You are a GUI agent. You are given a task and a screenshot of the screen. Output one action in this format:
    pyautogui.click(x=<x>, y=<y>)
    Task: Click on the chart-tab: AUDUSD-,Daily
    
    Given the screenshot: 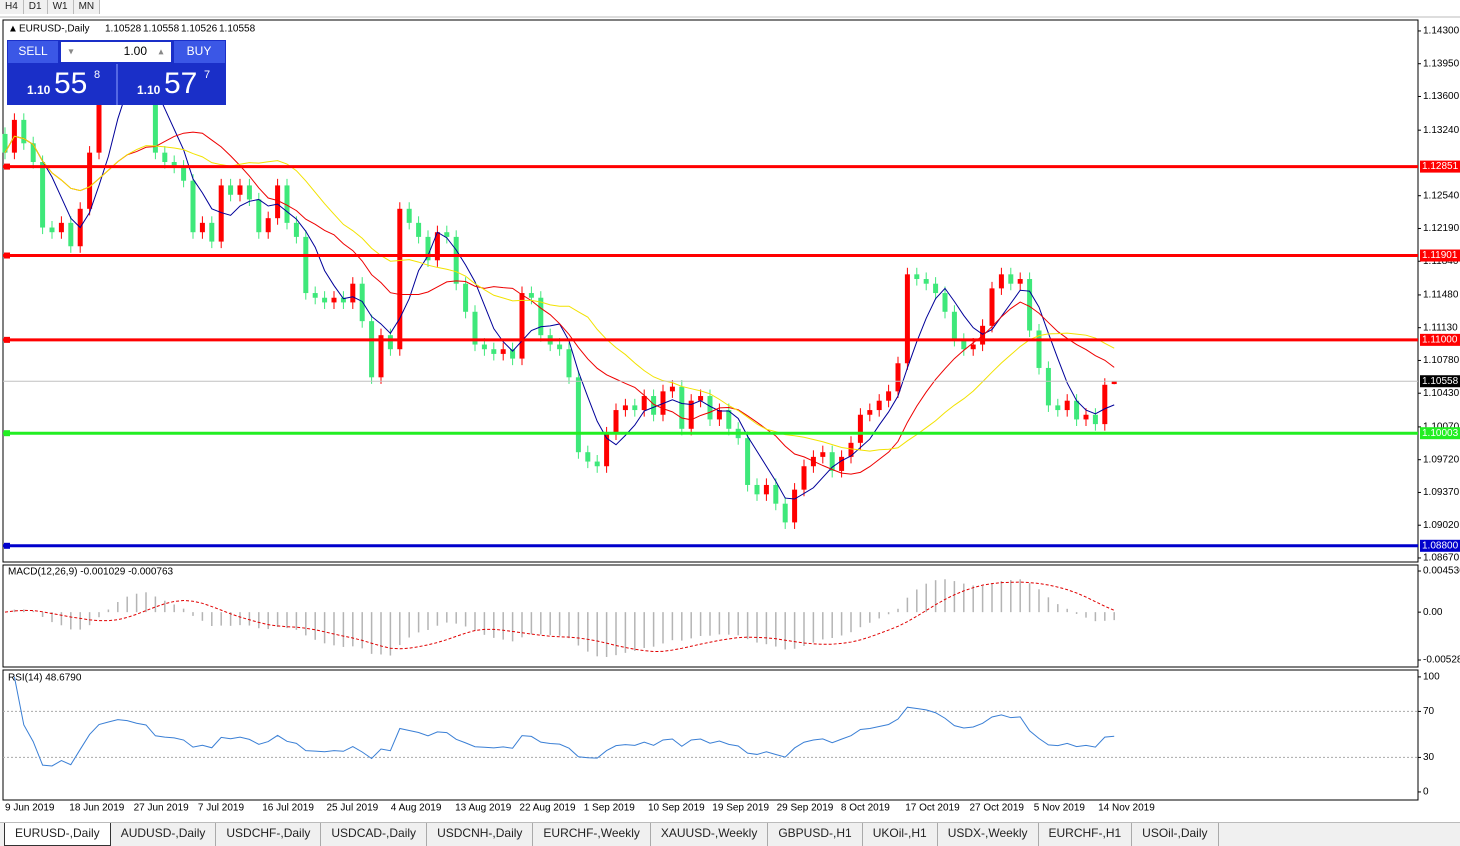 What is the action you would take?
    pyautogui.click(x=164, y=834)
    